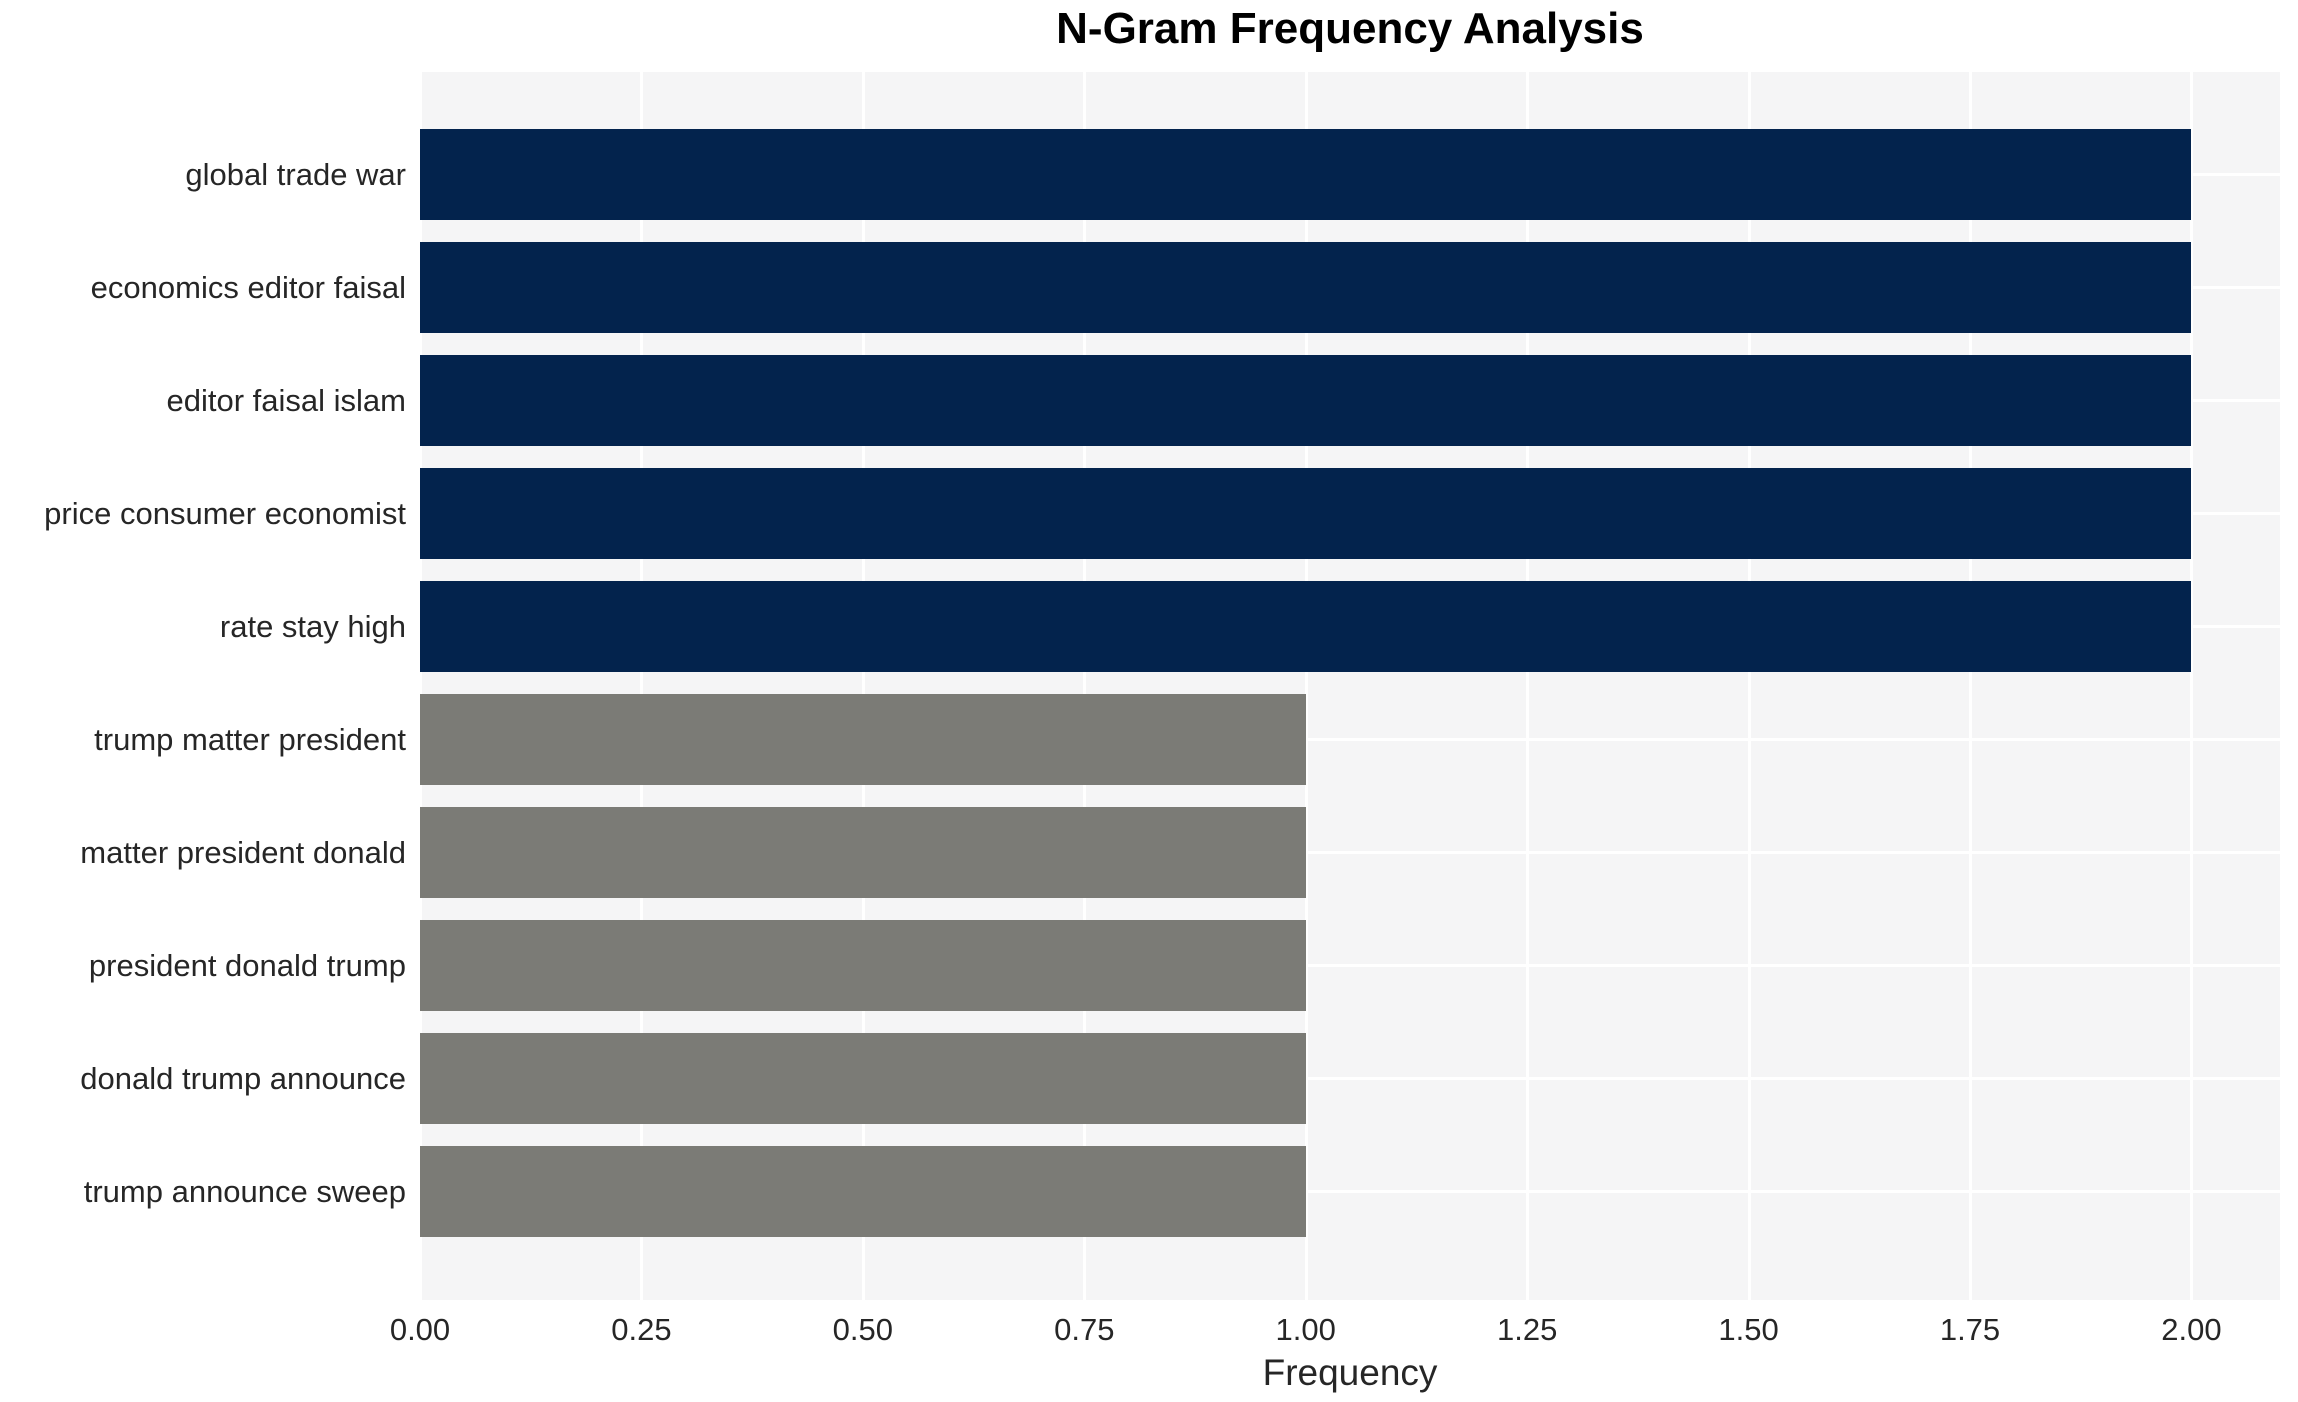  Describe the element at coordinates (243, 1078) in the screenshot. I see `y-tick-label: donald trump announce` at that location.